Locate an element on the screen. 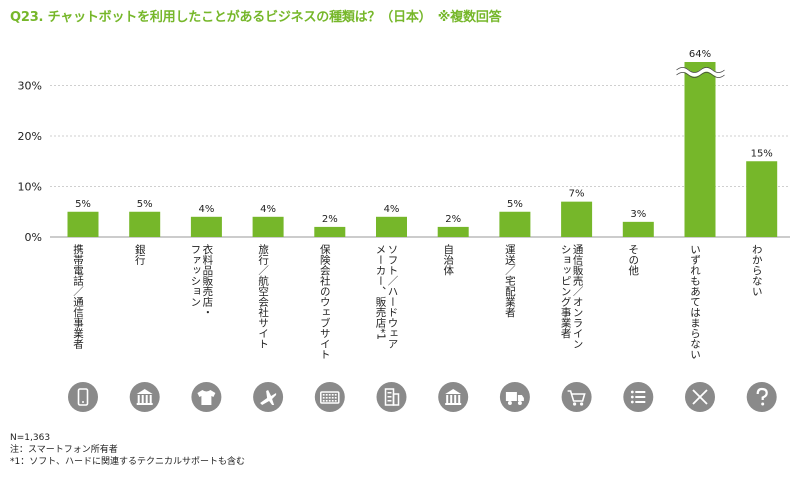 The height and width of the screenshot is (484, 800). data-label: 3% is located at coordinates (638, 214).